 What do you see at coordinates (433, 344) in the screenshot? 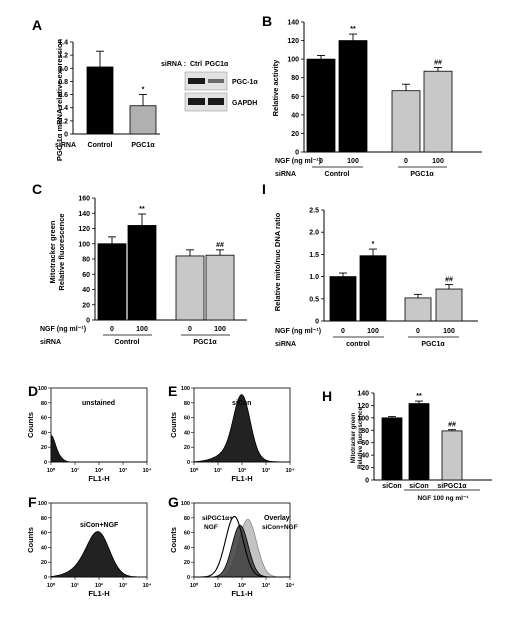
I see `group-label: PGC1α` at bounding box center [433, 344].